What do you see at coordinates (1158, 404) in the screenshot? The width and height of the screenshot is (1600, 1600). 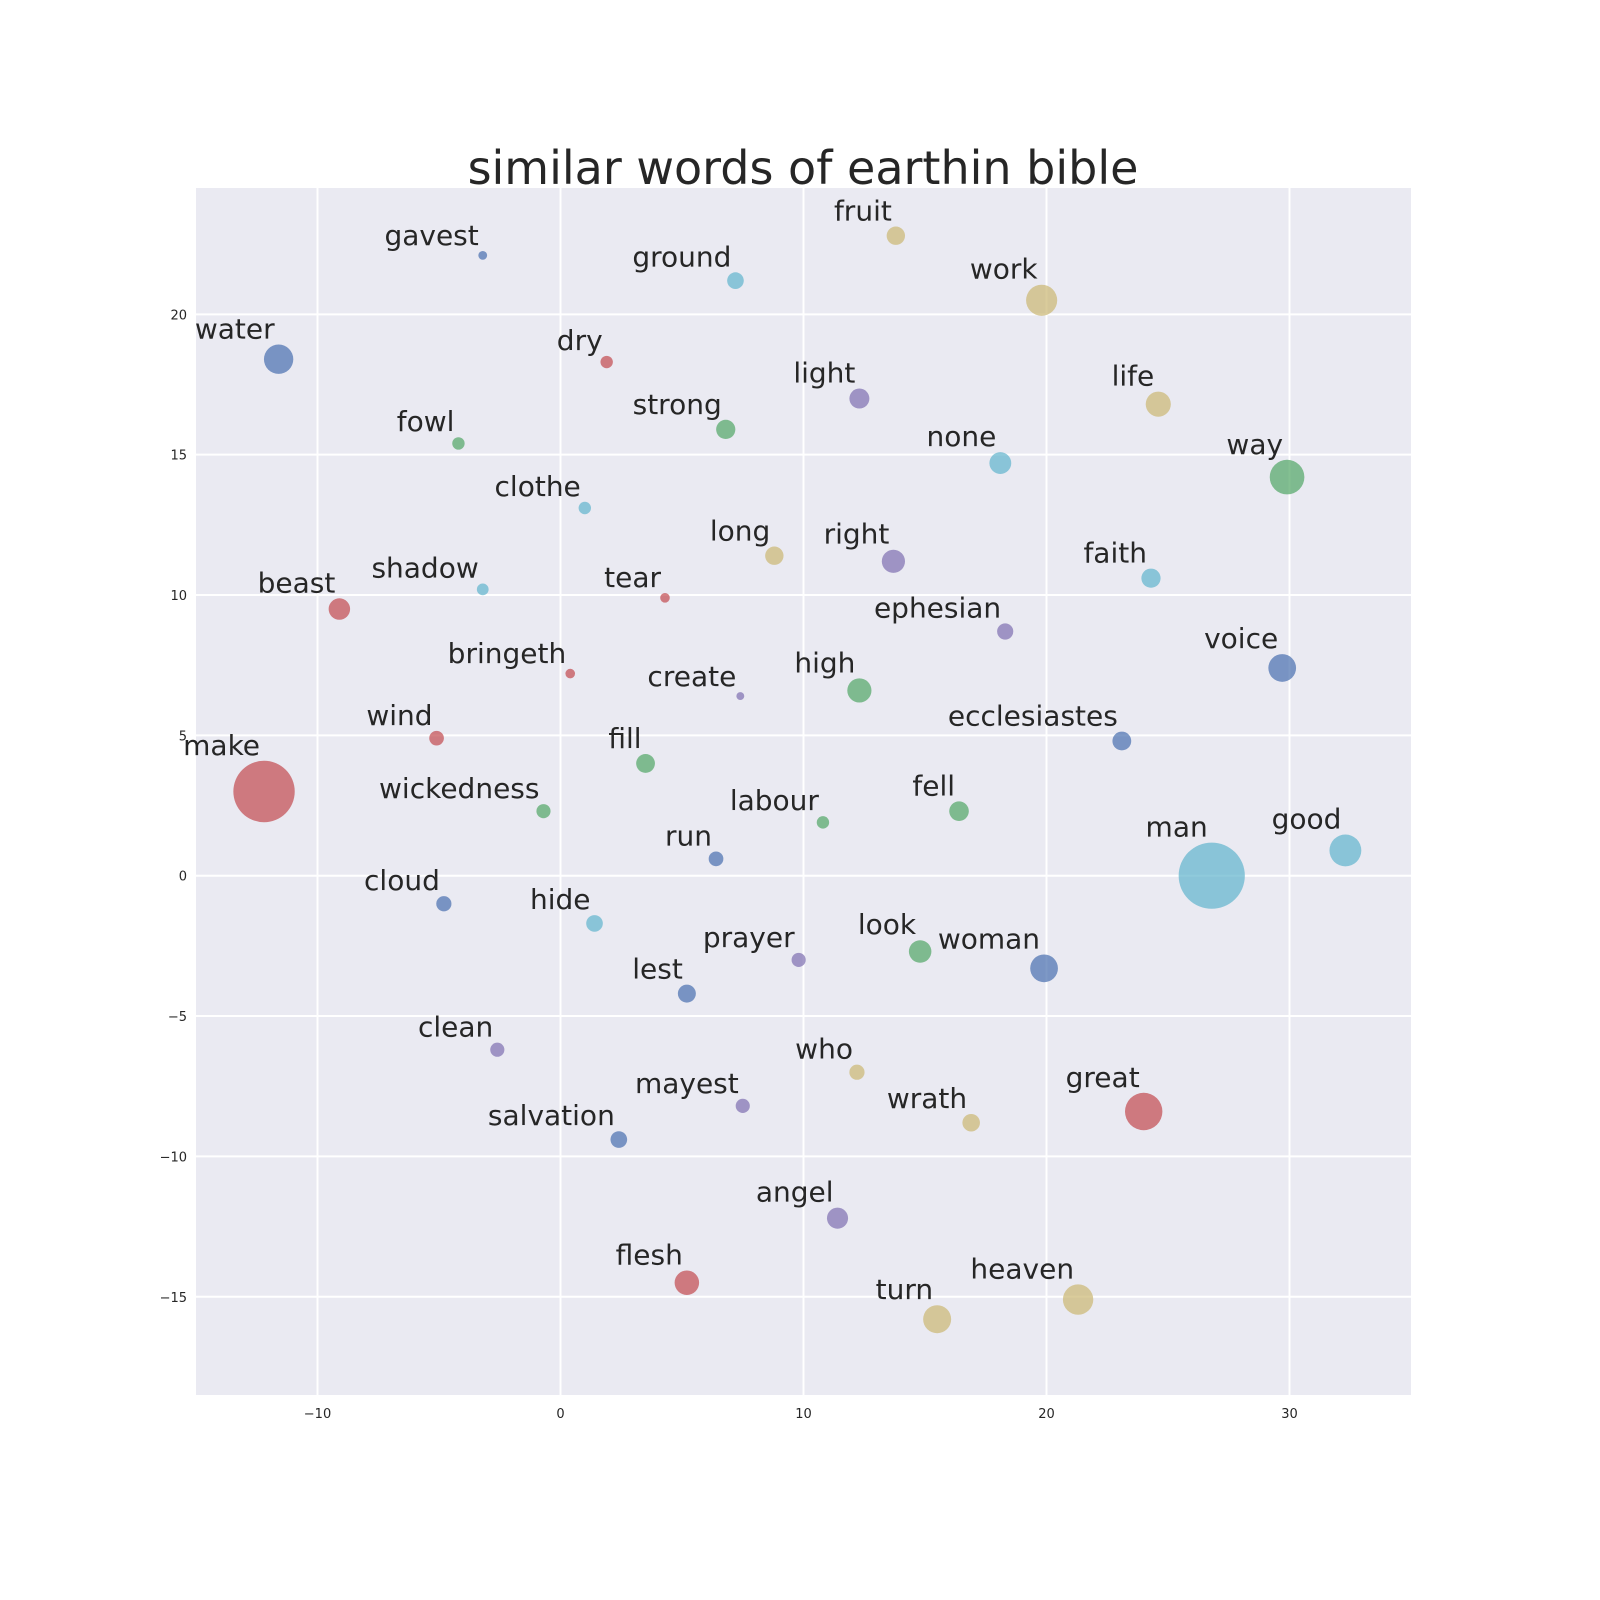 I see `point-life` at bounding box center [1158, 404].